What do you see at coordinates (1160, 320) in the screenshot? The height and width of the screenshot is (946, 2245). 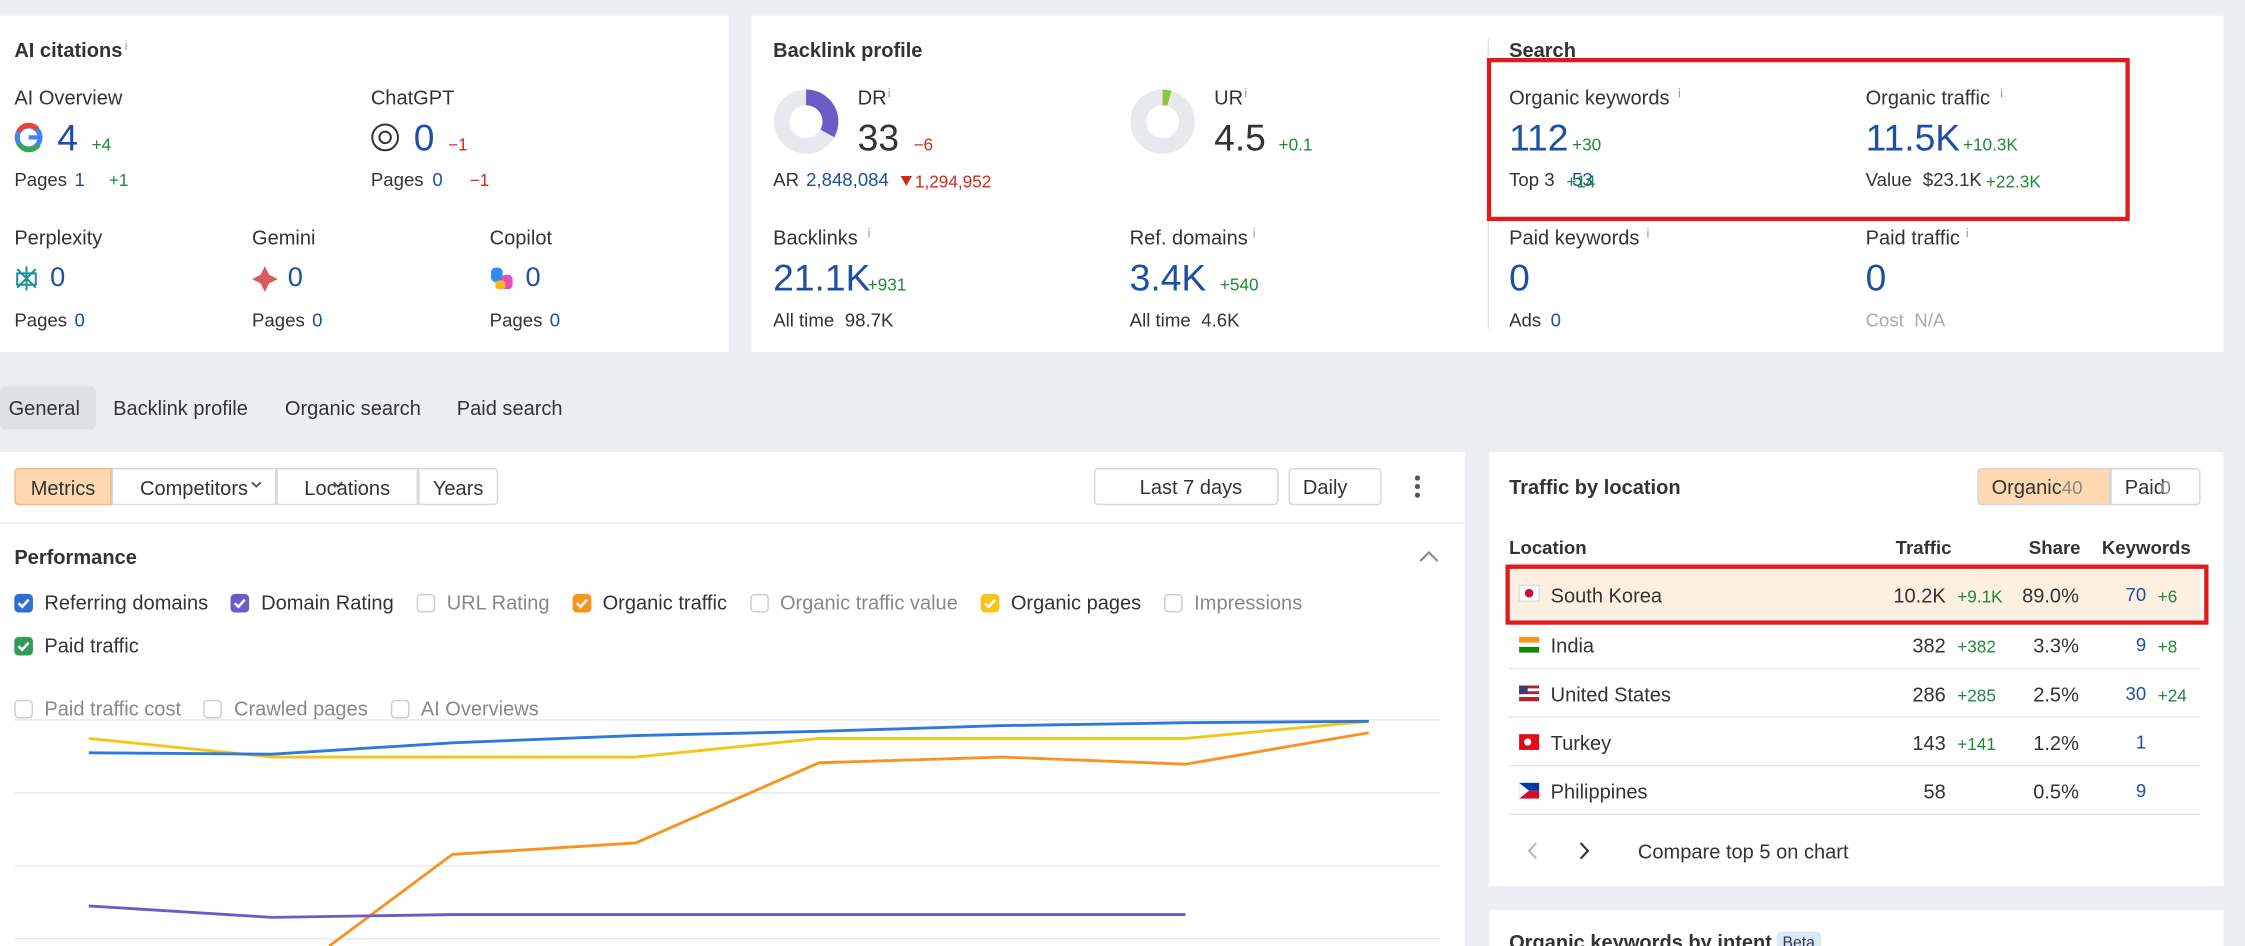 I see `sub-label: All time` at bounding box center [1160, 320].